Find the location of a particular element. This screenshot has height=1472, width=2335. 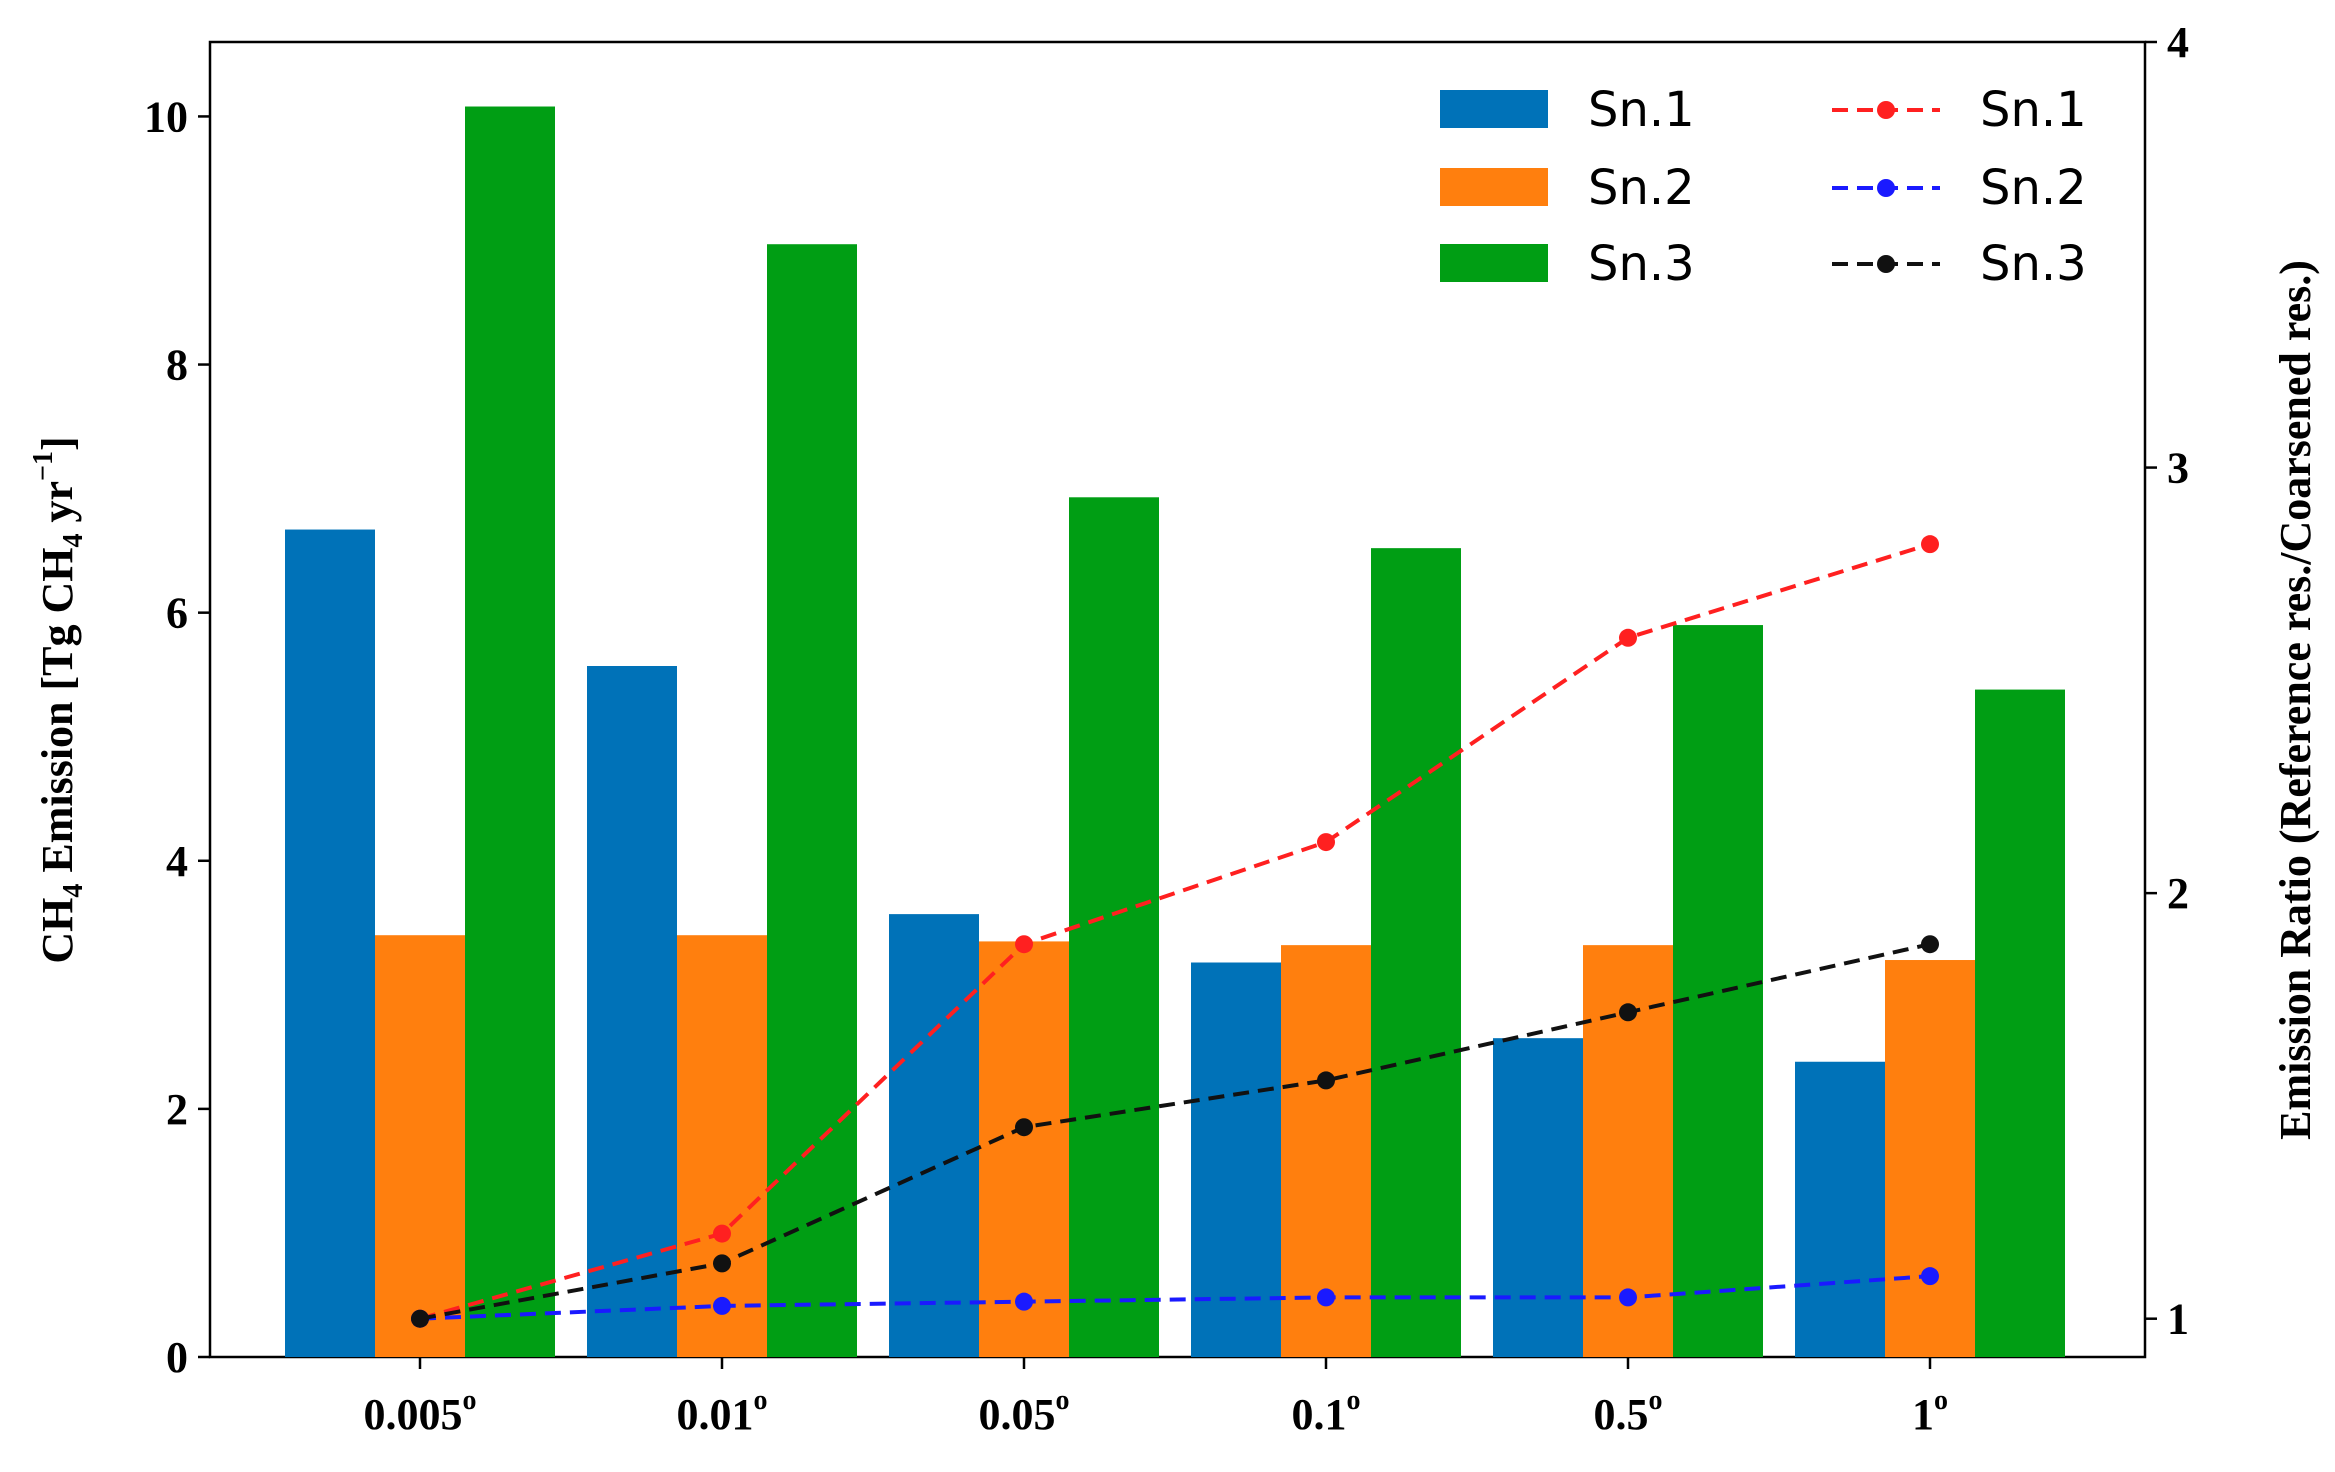

left-y-title-part-1: 4 is located at coordinates (73, 891).